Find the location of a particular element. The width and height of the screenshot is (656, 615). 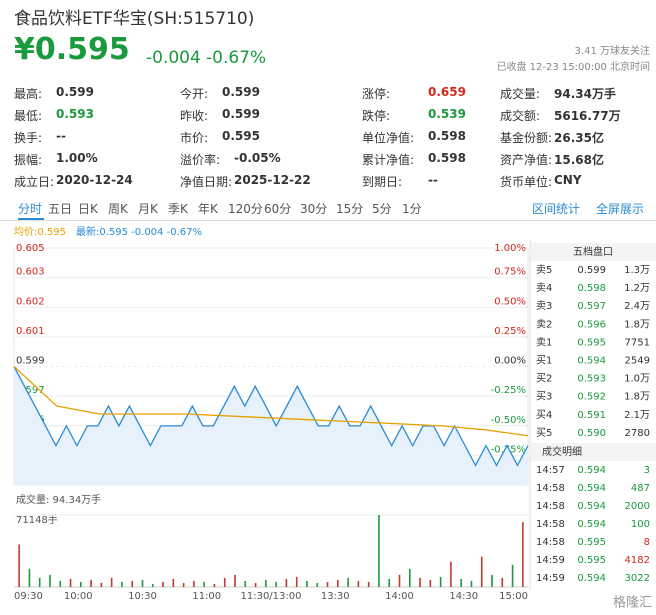

ob-volume: 2549 is located at coordinates (637, 361).